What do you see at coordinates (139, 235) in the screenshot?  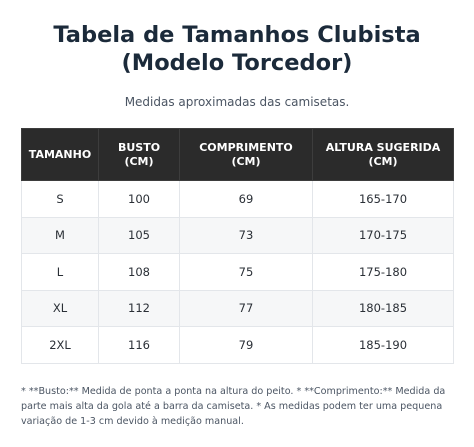 I see `cell-bust: 105` at bounding box center [139, 235].